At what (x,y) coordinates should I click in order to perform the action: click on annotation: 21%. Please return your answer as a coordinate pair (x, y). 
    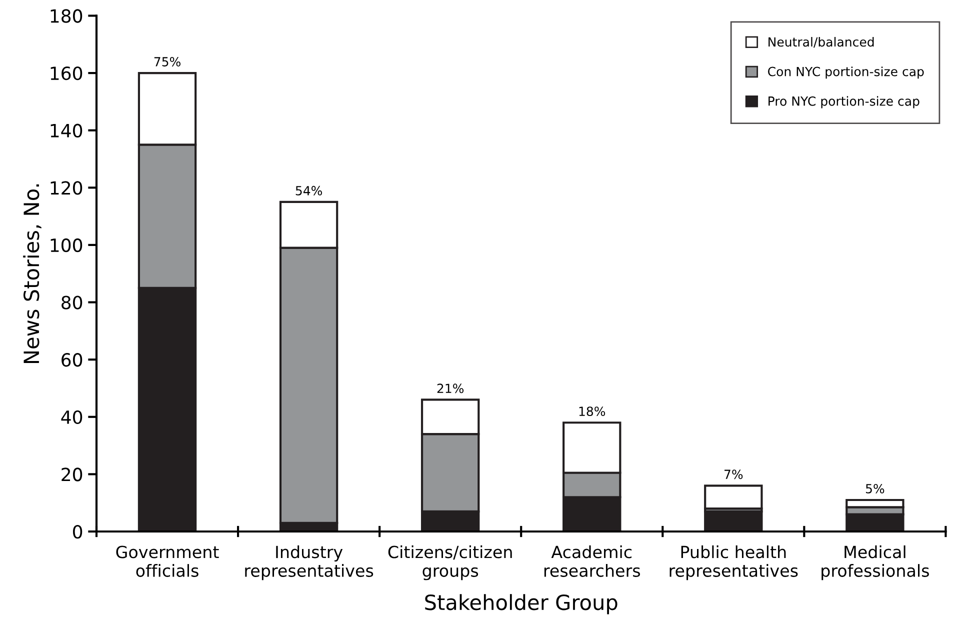
    Looking at the image, I should click on (450, 389).